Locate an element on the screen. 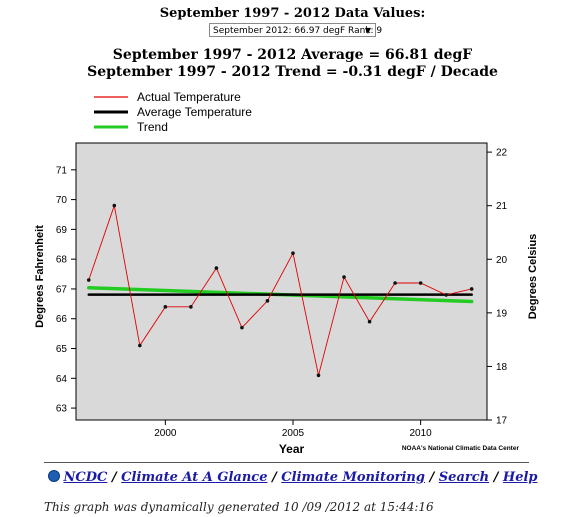 Image resolution: width=585 pixels, height=517 pixels. y-tick-label: 66 is located at coordinates (62, 319).